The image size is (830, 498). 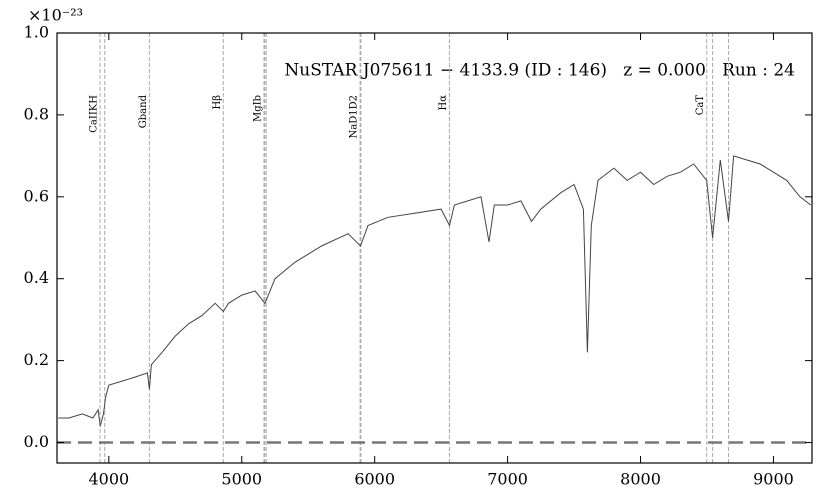 I want to click on y-tick-label: 0.0, so click(x=36, y=441).